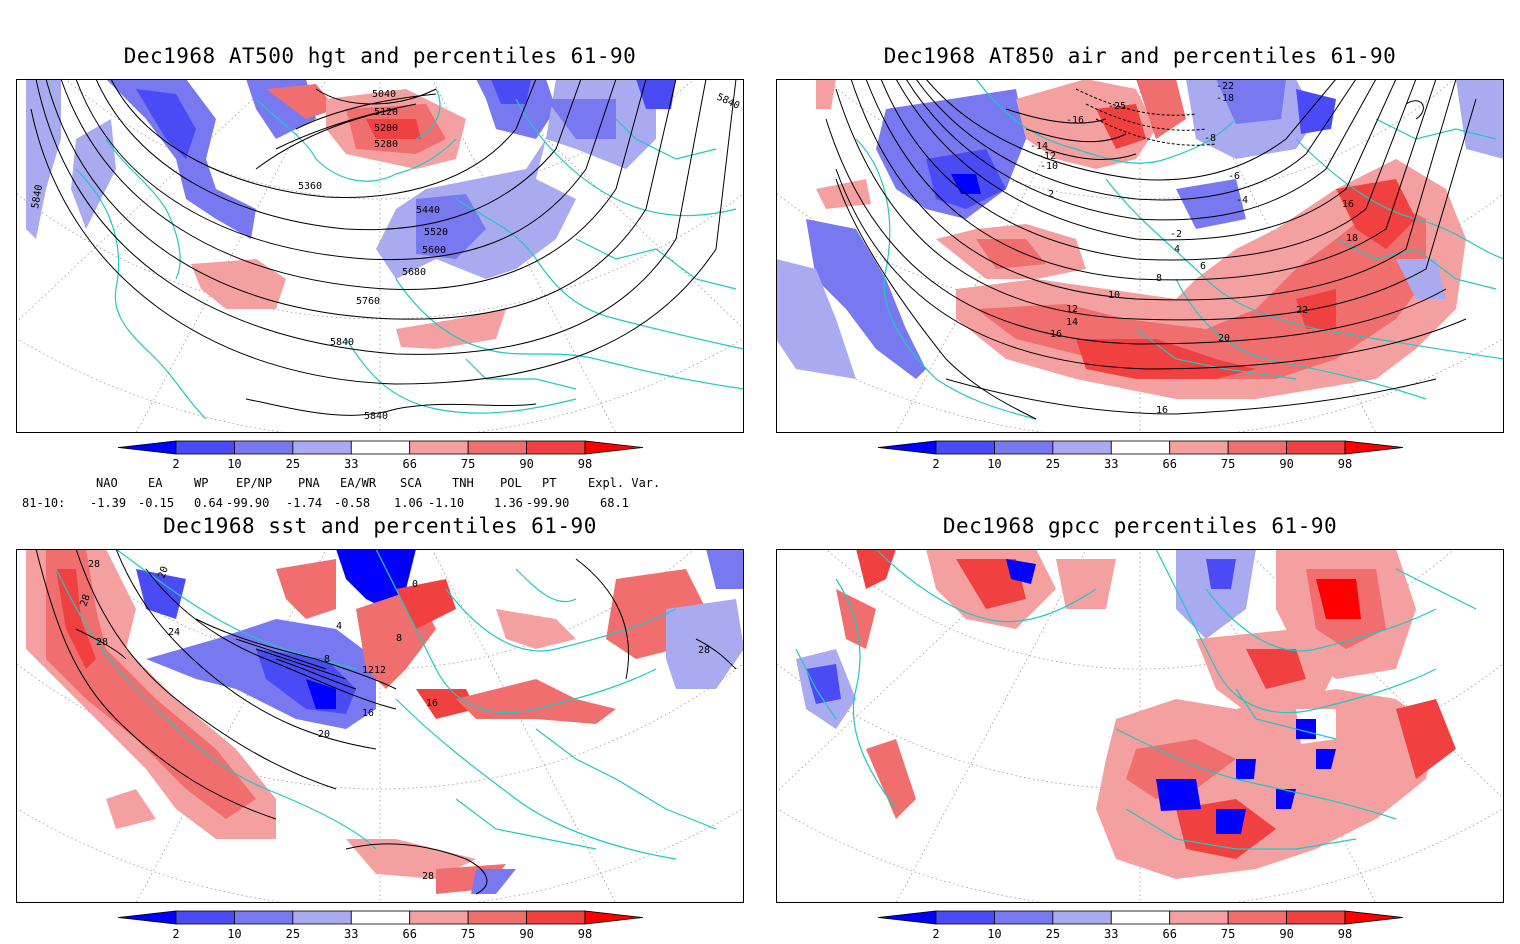 Image resolution: width=1520 pixels, height=944 pixels. What do you see at coordinates (304, 503) in the screenshot?
I see `index-value: -1.74` at bounding box center [304, 503].